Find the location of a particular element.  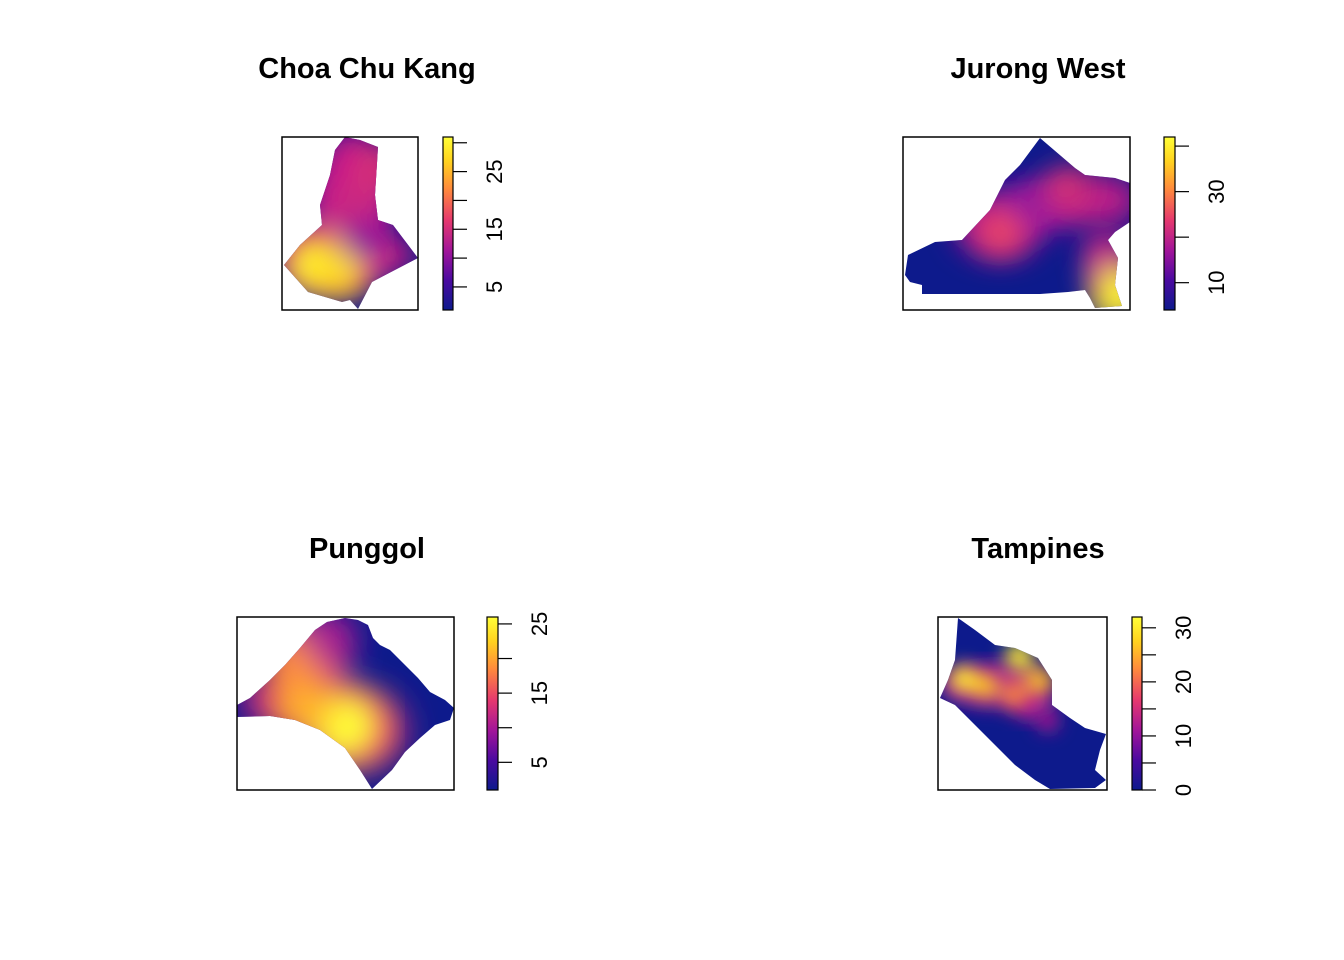

colorbar-tick-label: 20 is located at coordinates (1183, 682).